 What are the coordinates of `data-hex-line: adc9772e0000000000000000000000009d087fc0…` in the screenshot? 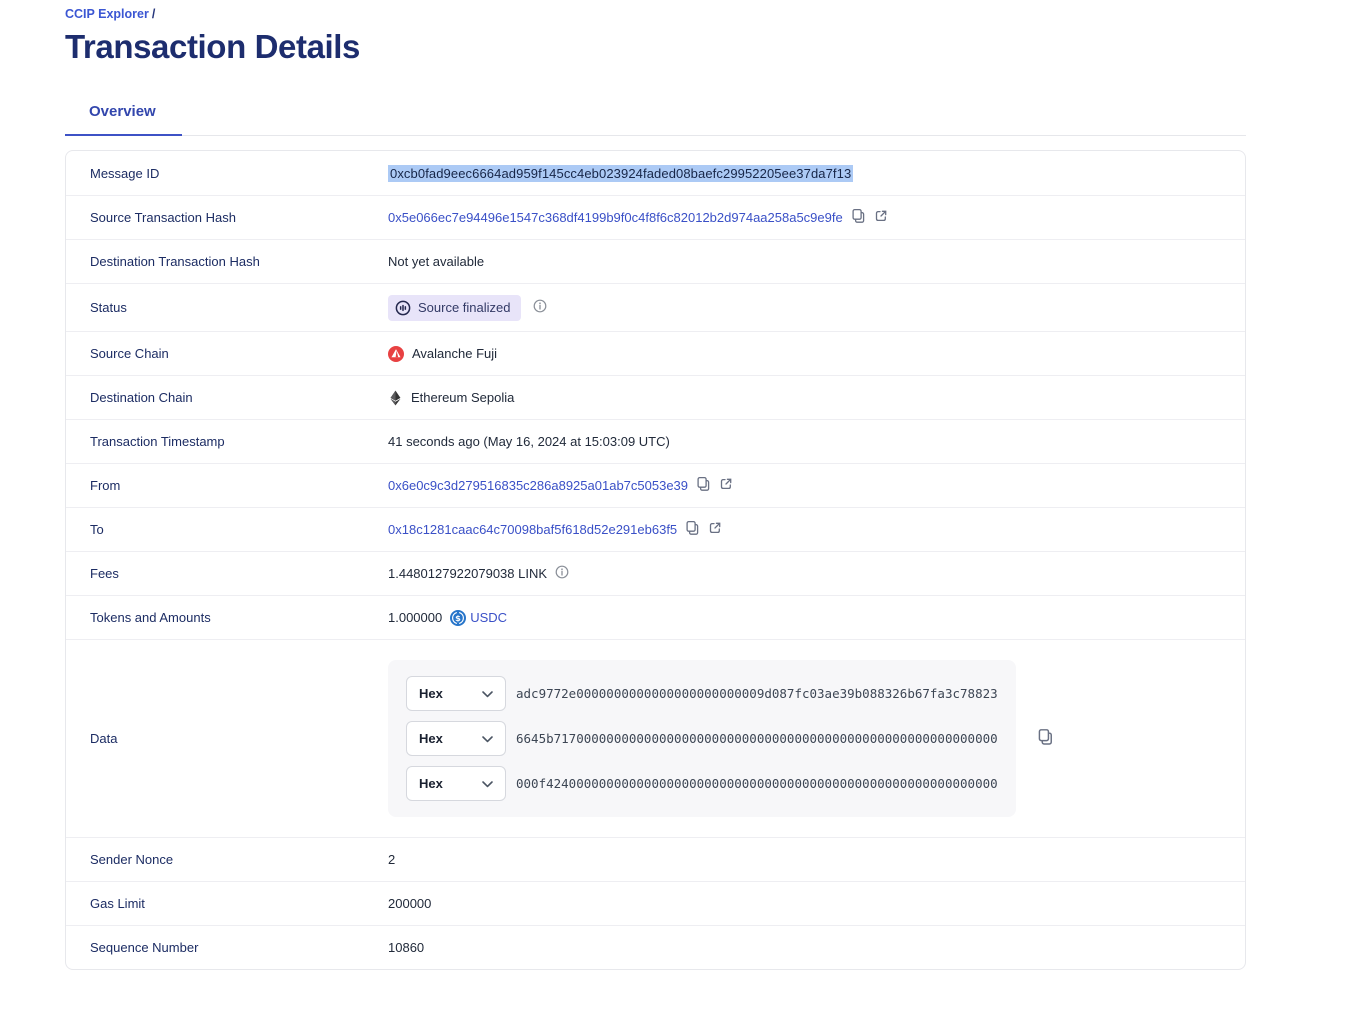 It's located at (757, 693).